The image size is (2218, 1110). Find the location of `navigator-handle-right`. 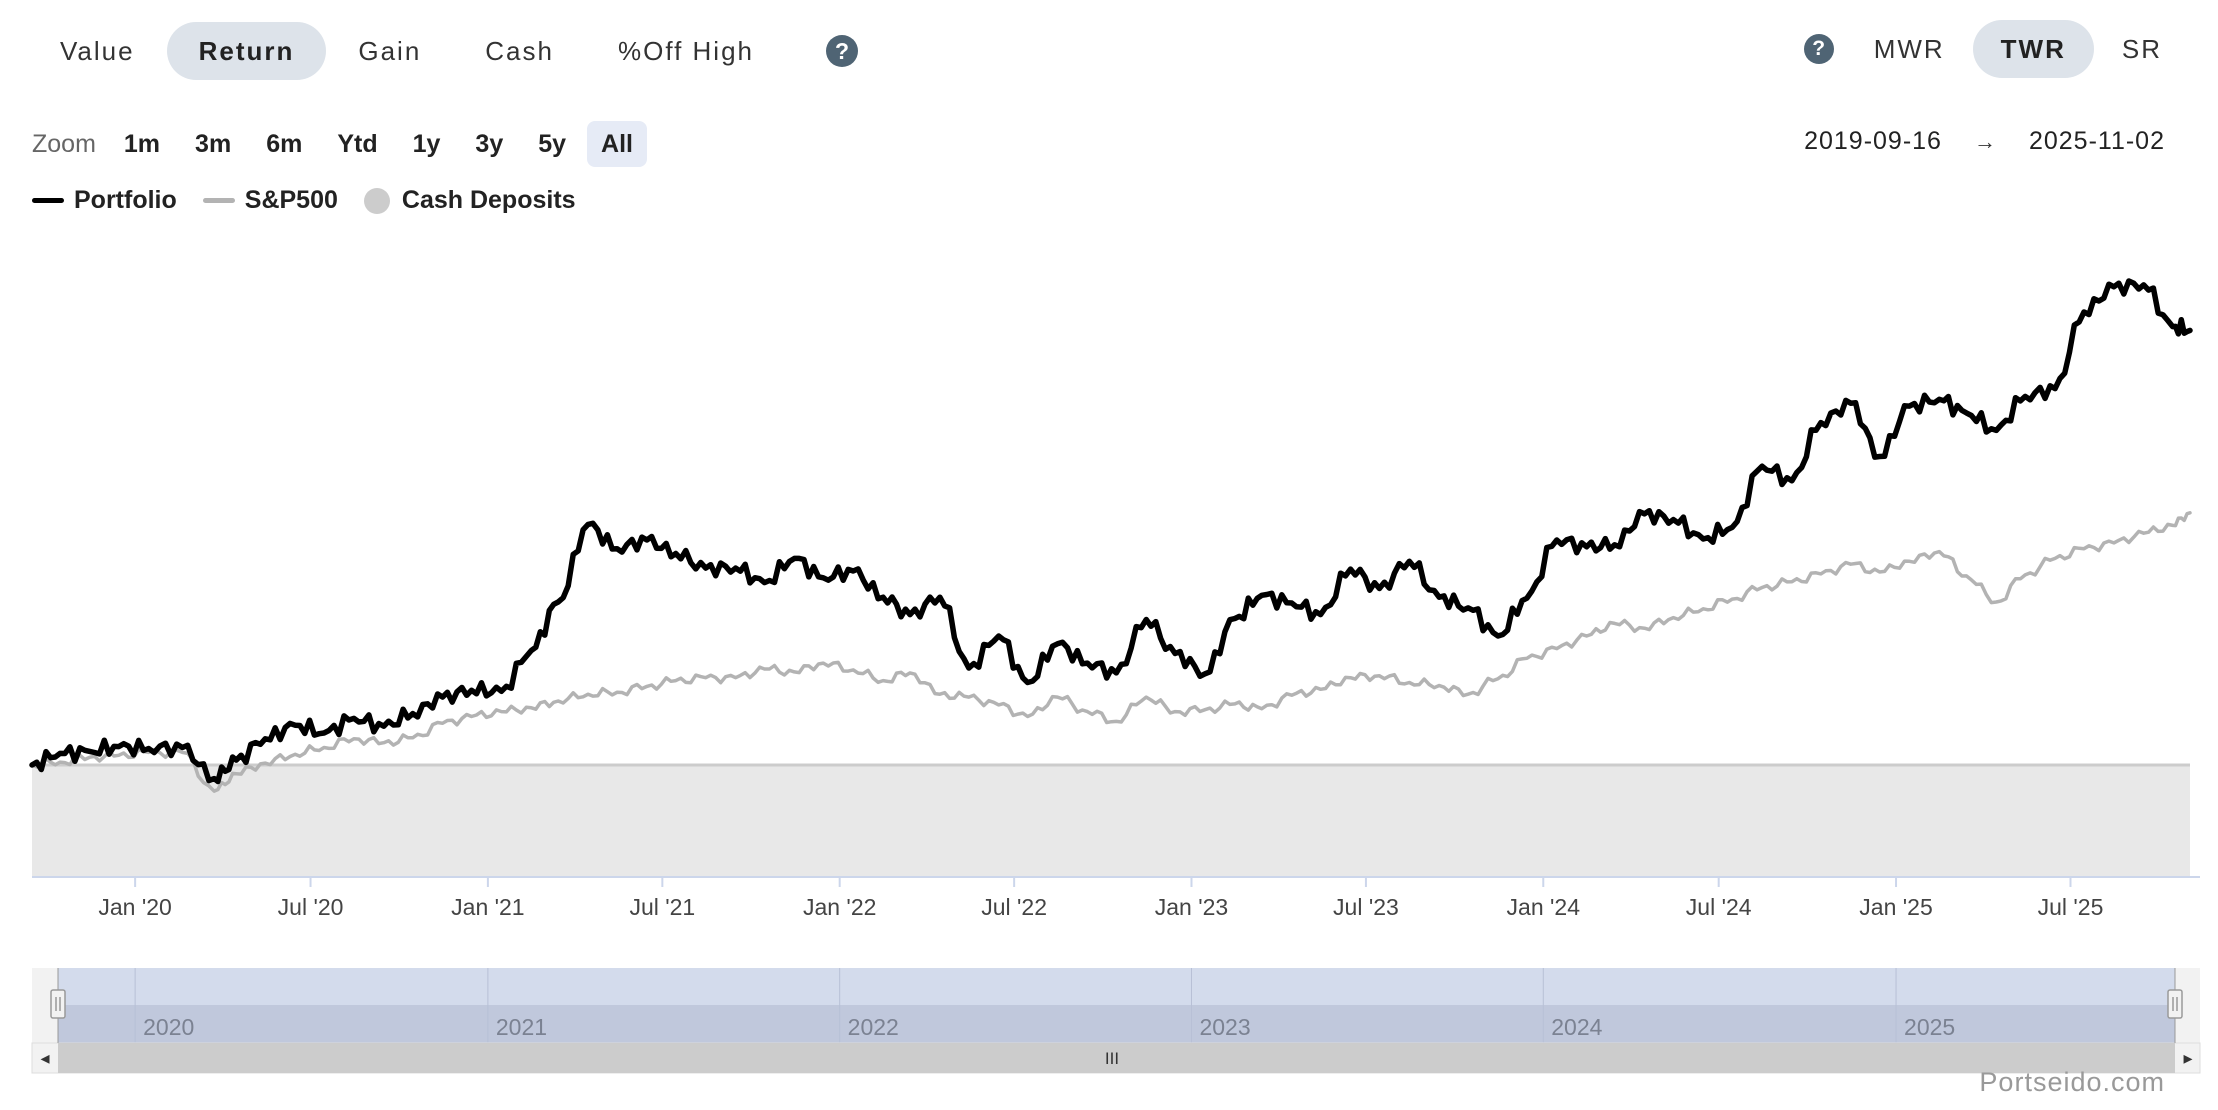

navigator-handle-right is located at coordinates (2175, 1005).